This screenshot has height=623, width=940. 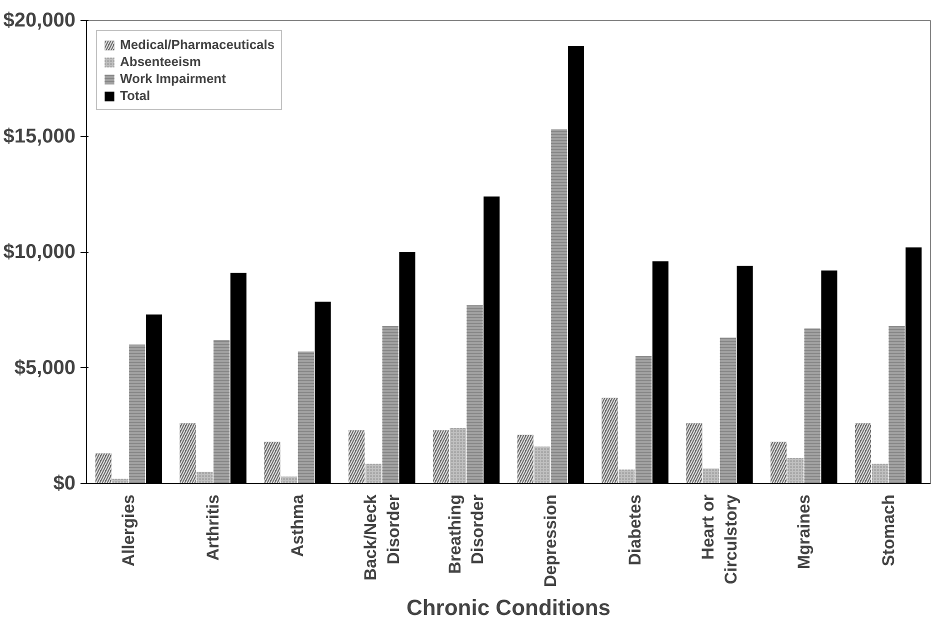 What do you see at coordinates (64, 483) in the screenshot?
I see `y-tick-label: $0` at bounding box center [64, 483].